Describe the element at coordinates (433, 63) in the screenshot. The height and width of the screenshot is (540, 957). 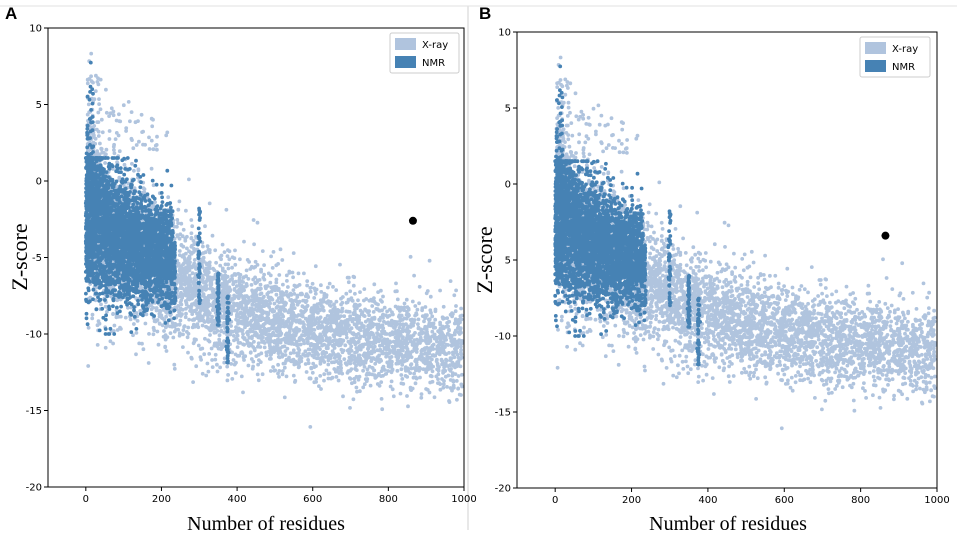
I see `legend-label-nmr-a: NMR` at that location.